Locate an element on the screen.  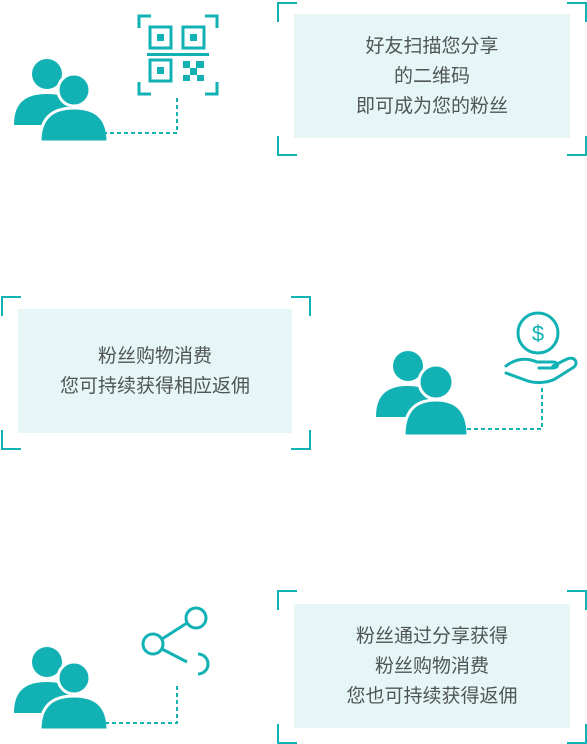
qr-code-icon is located at coordinates (178, 55).